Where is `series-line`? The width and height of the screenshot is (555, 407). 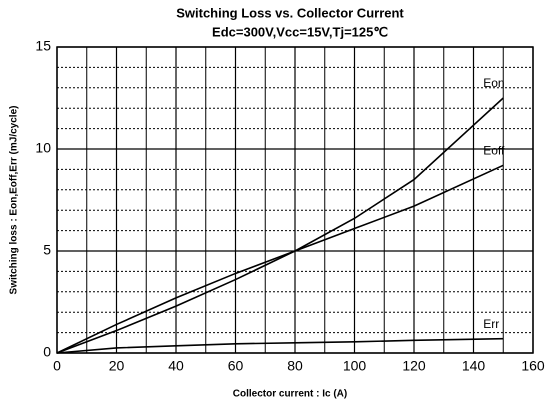
series-line is located at coordinates (280, 345).